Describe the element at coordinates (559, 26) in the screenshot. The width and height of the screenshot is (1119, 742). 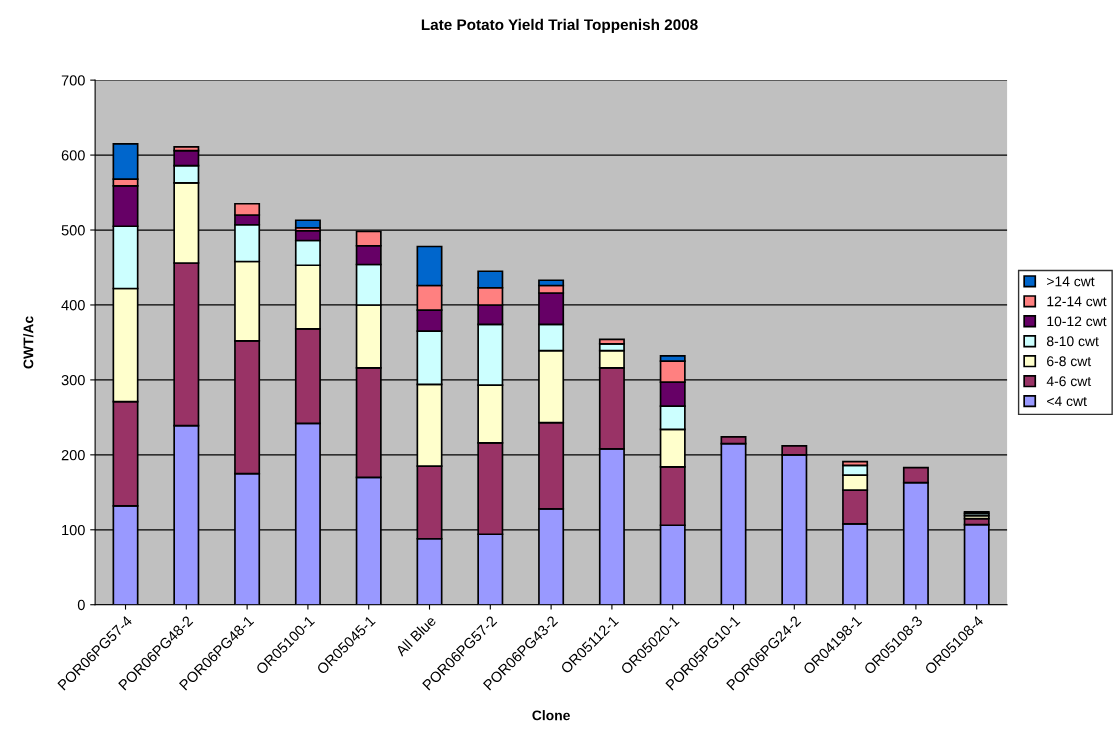
I see `chart-title: Late Potato Yield Trial Toppenish 2008` at that location.